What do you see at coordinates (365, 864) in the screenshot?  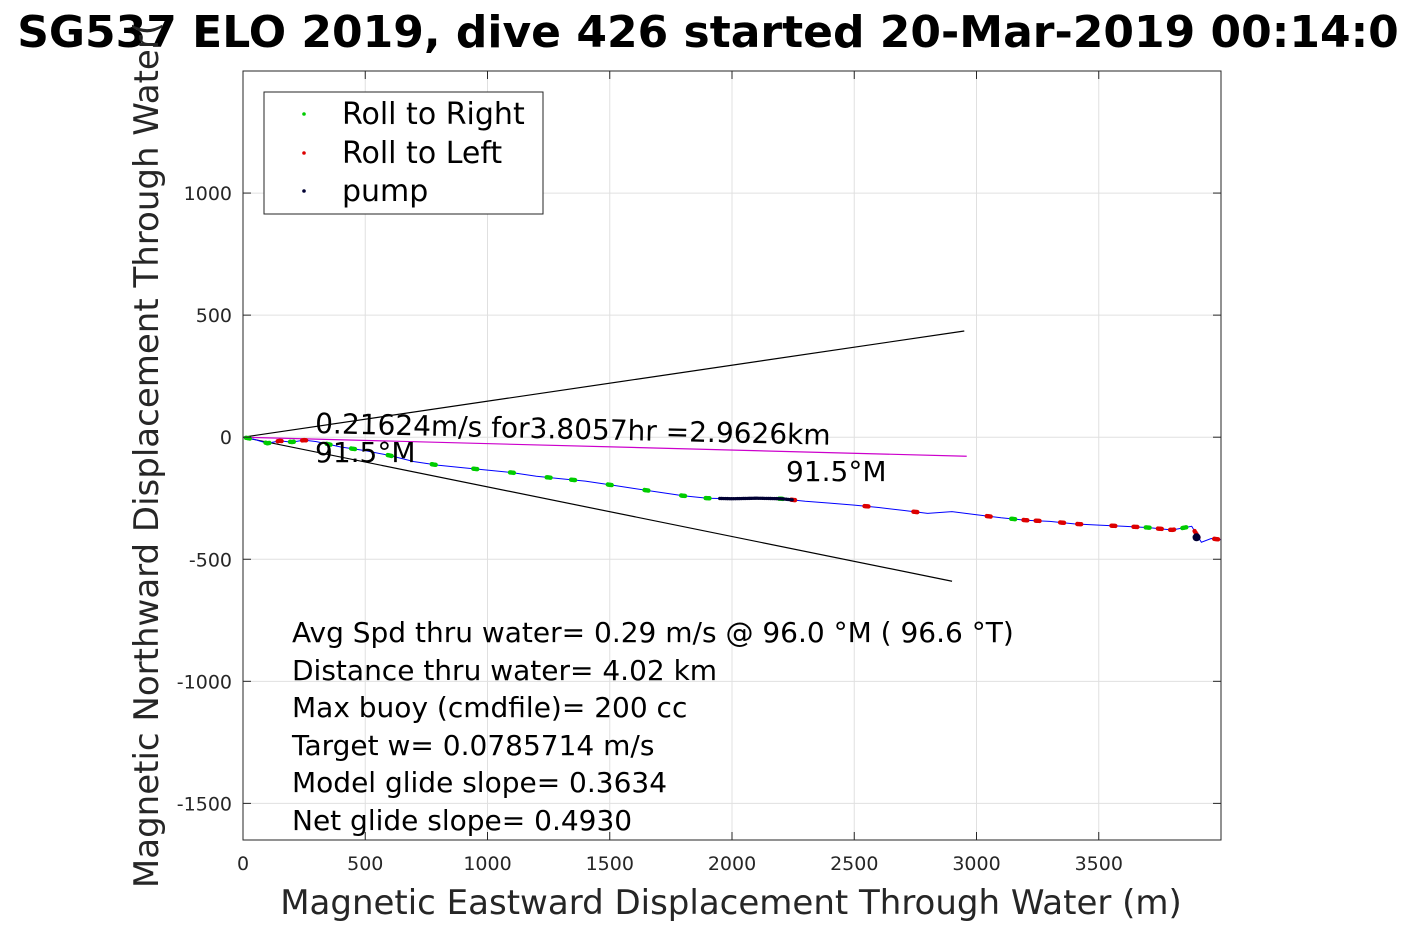 I see `x-tick-label: 500` at bounding box center [365, 864].